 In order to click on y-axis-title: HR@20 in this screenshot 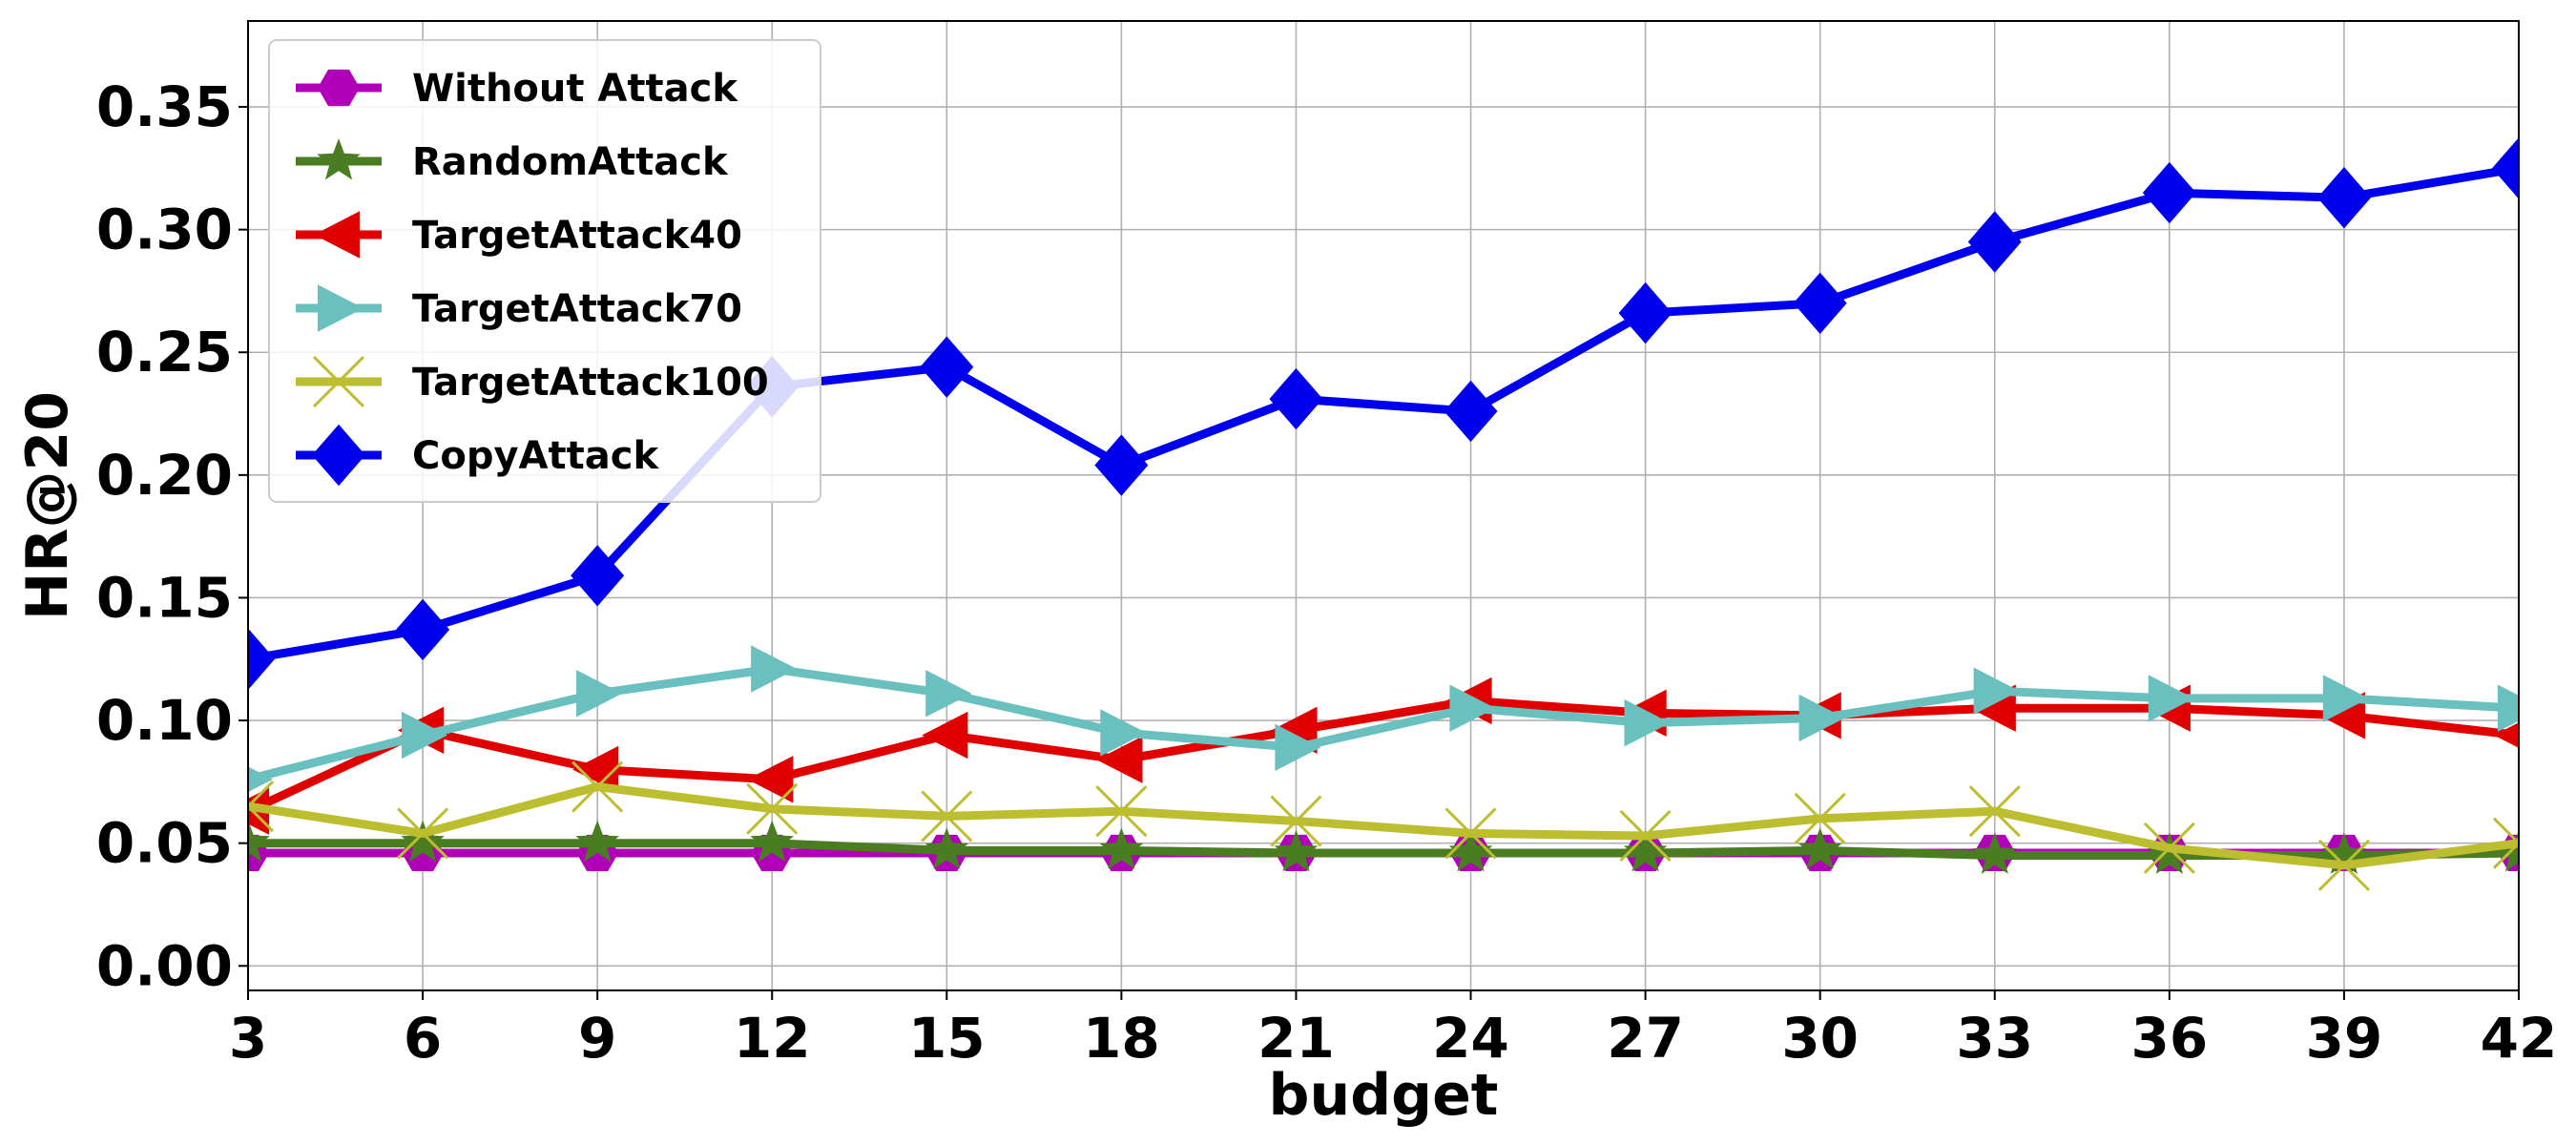, I will do `click(47, 506)`.